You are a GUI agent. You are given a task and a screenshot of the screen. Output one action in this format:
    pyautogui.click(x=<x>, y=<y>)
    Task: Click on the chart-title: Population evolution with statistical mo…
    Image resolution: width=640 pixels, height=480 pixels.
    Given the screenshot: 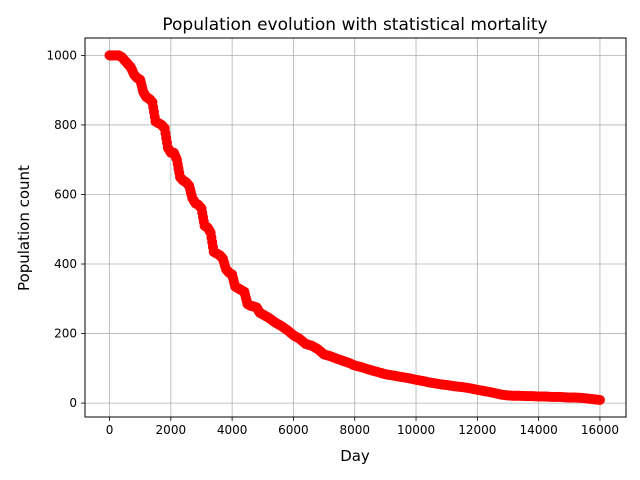 What is the action you would take?
    pyautogui.click(x=354, y=25)
    